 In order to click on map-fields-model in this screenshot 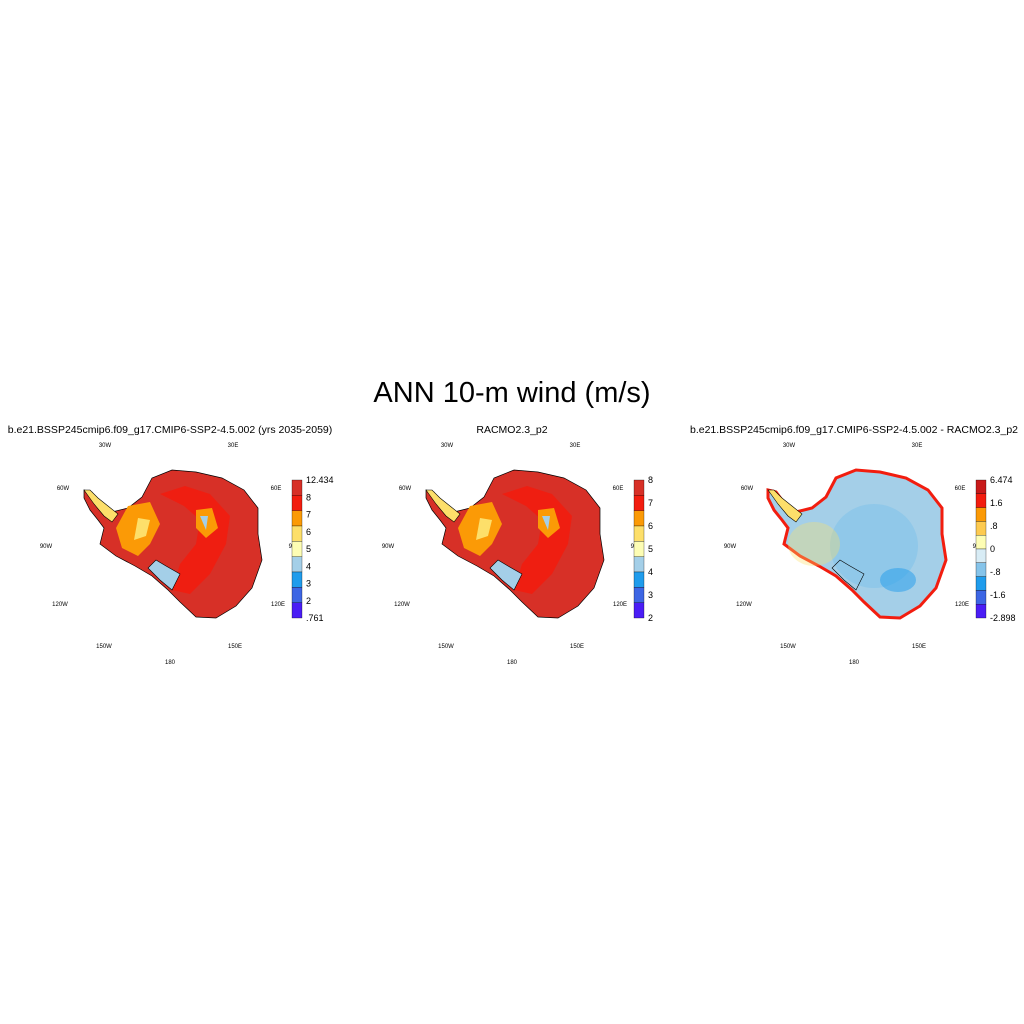, I will do `click(173, 544)`.